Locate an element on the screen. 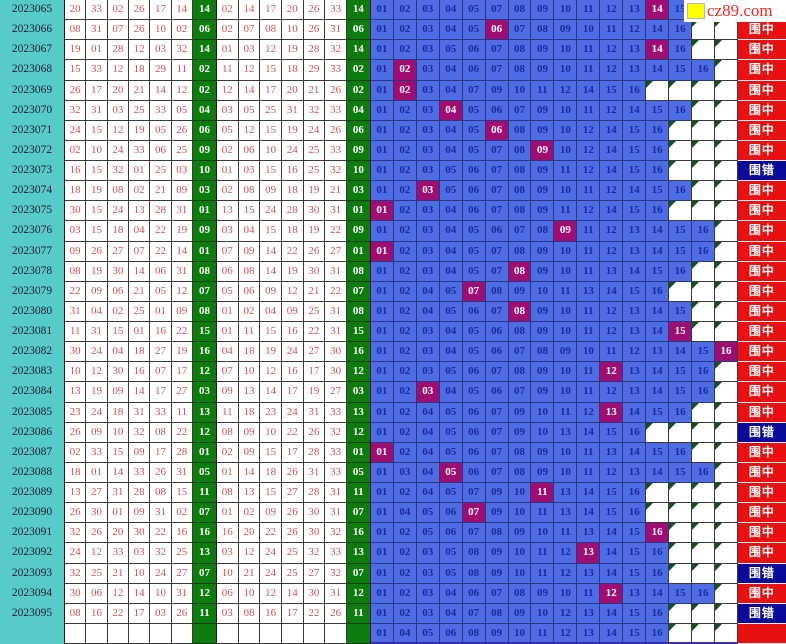 This screenshot has width=786, height=644. blue-ball-cell: 12 is located at coordinates (204, 593).